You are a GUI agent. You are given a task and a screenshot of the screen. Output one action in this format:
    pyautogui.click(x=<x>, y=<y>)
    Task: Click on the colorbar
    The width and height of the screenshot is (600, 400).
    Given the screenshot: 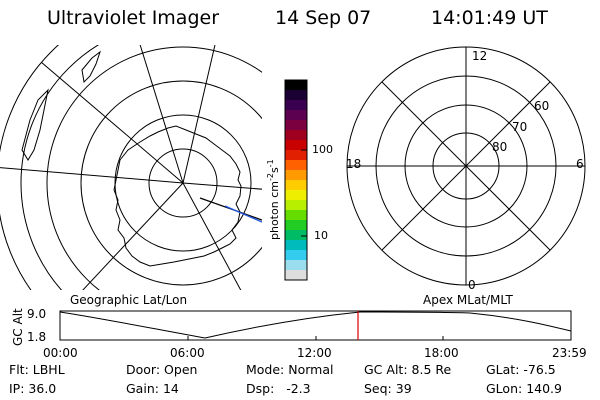 What is the action you would take?
    pyautogui.click(x=296, y=180)
    